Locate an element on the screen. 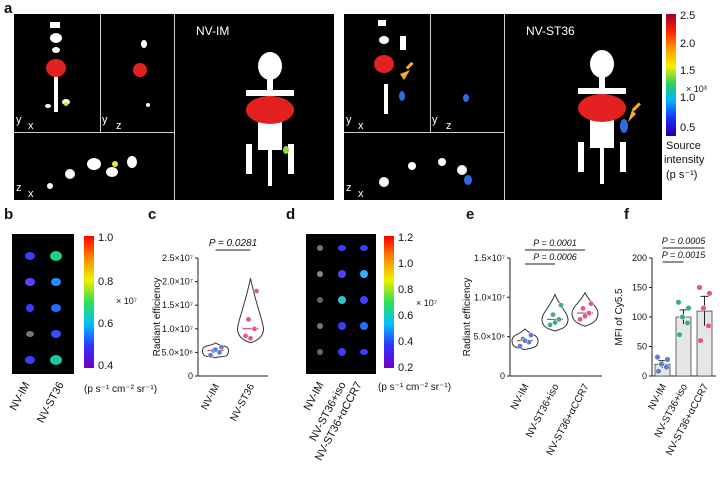 Image resolution: width=720 pixels, height=490 pixels. category-label: NV-IM is located at coordinates (657, 397).